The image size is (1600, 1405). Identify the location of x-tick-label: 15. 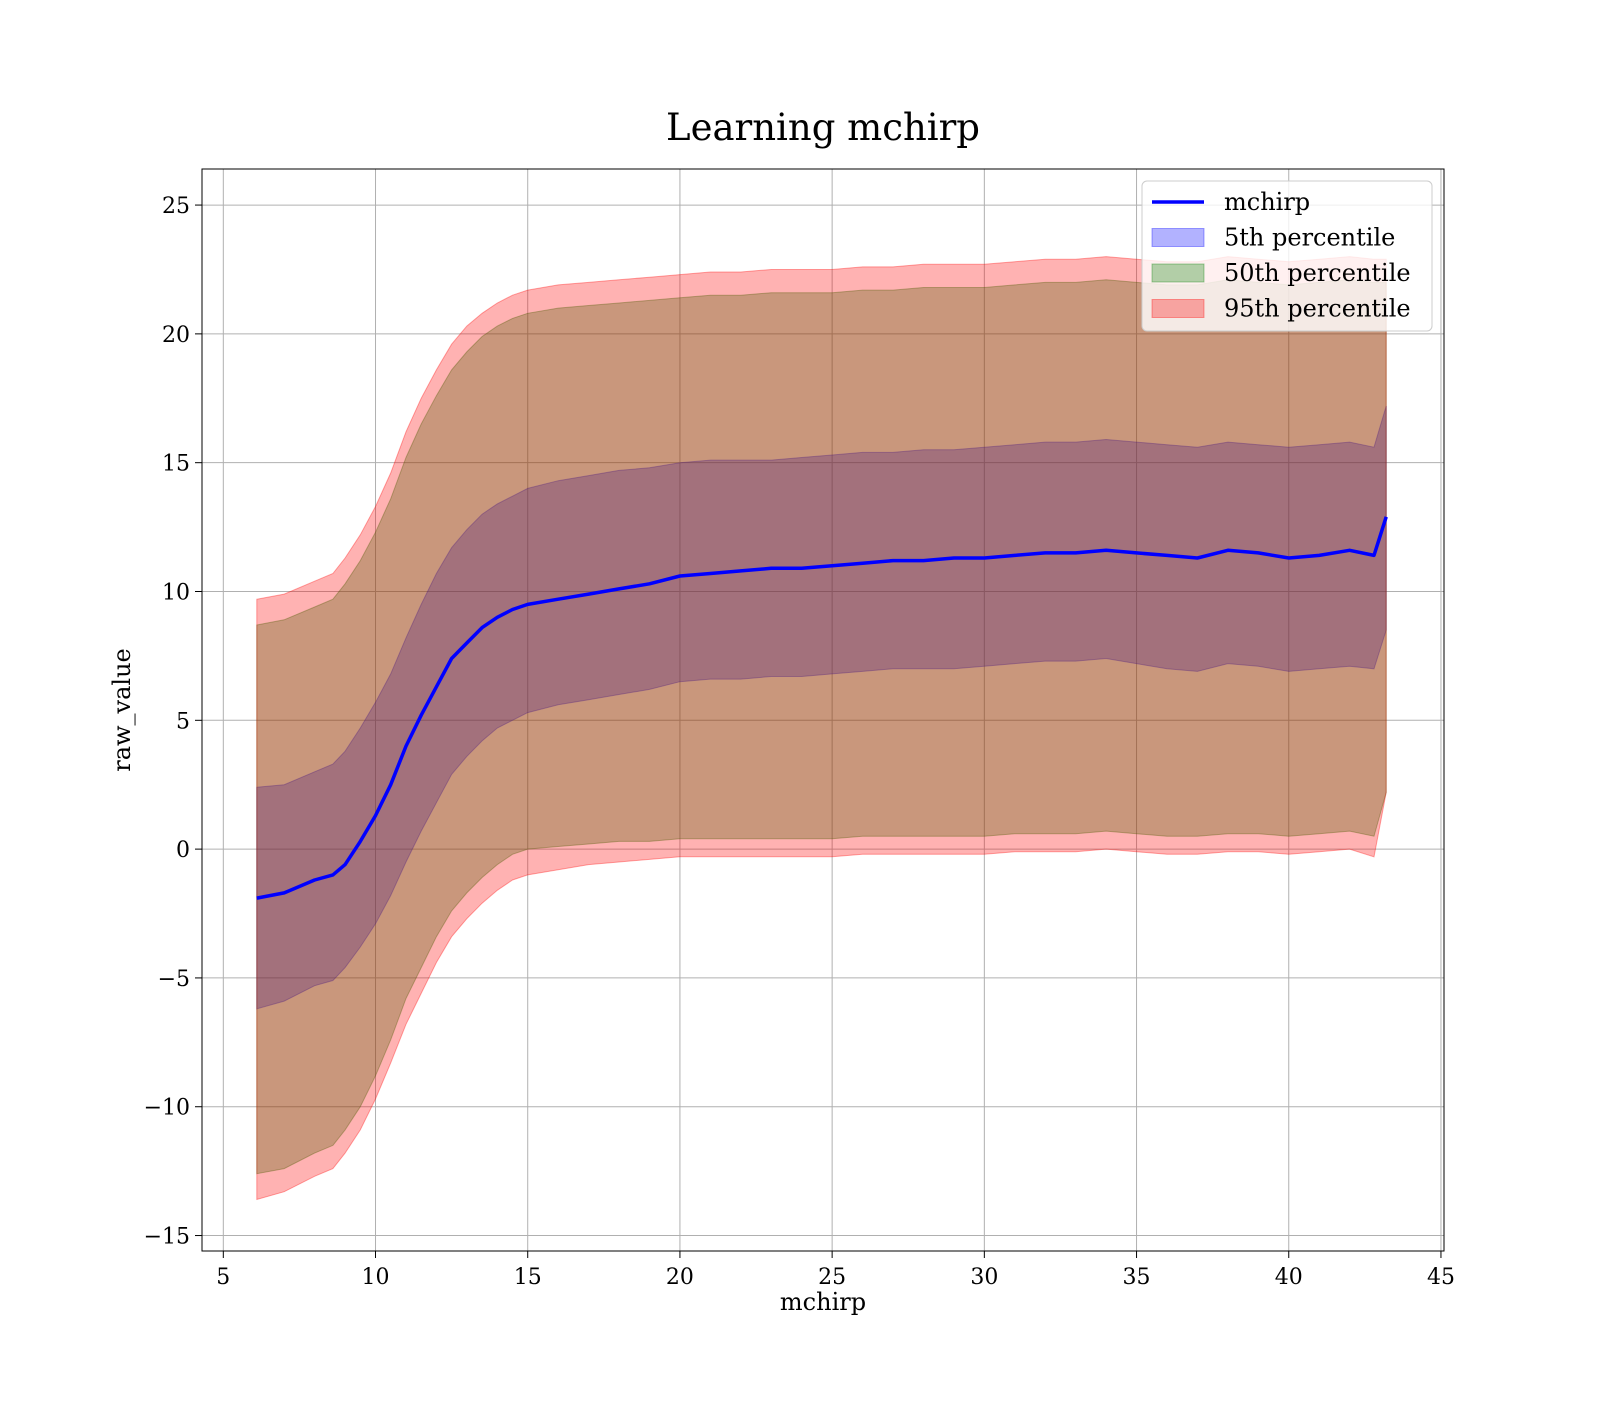
(528, 1277).